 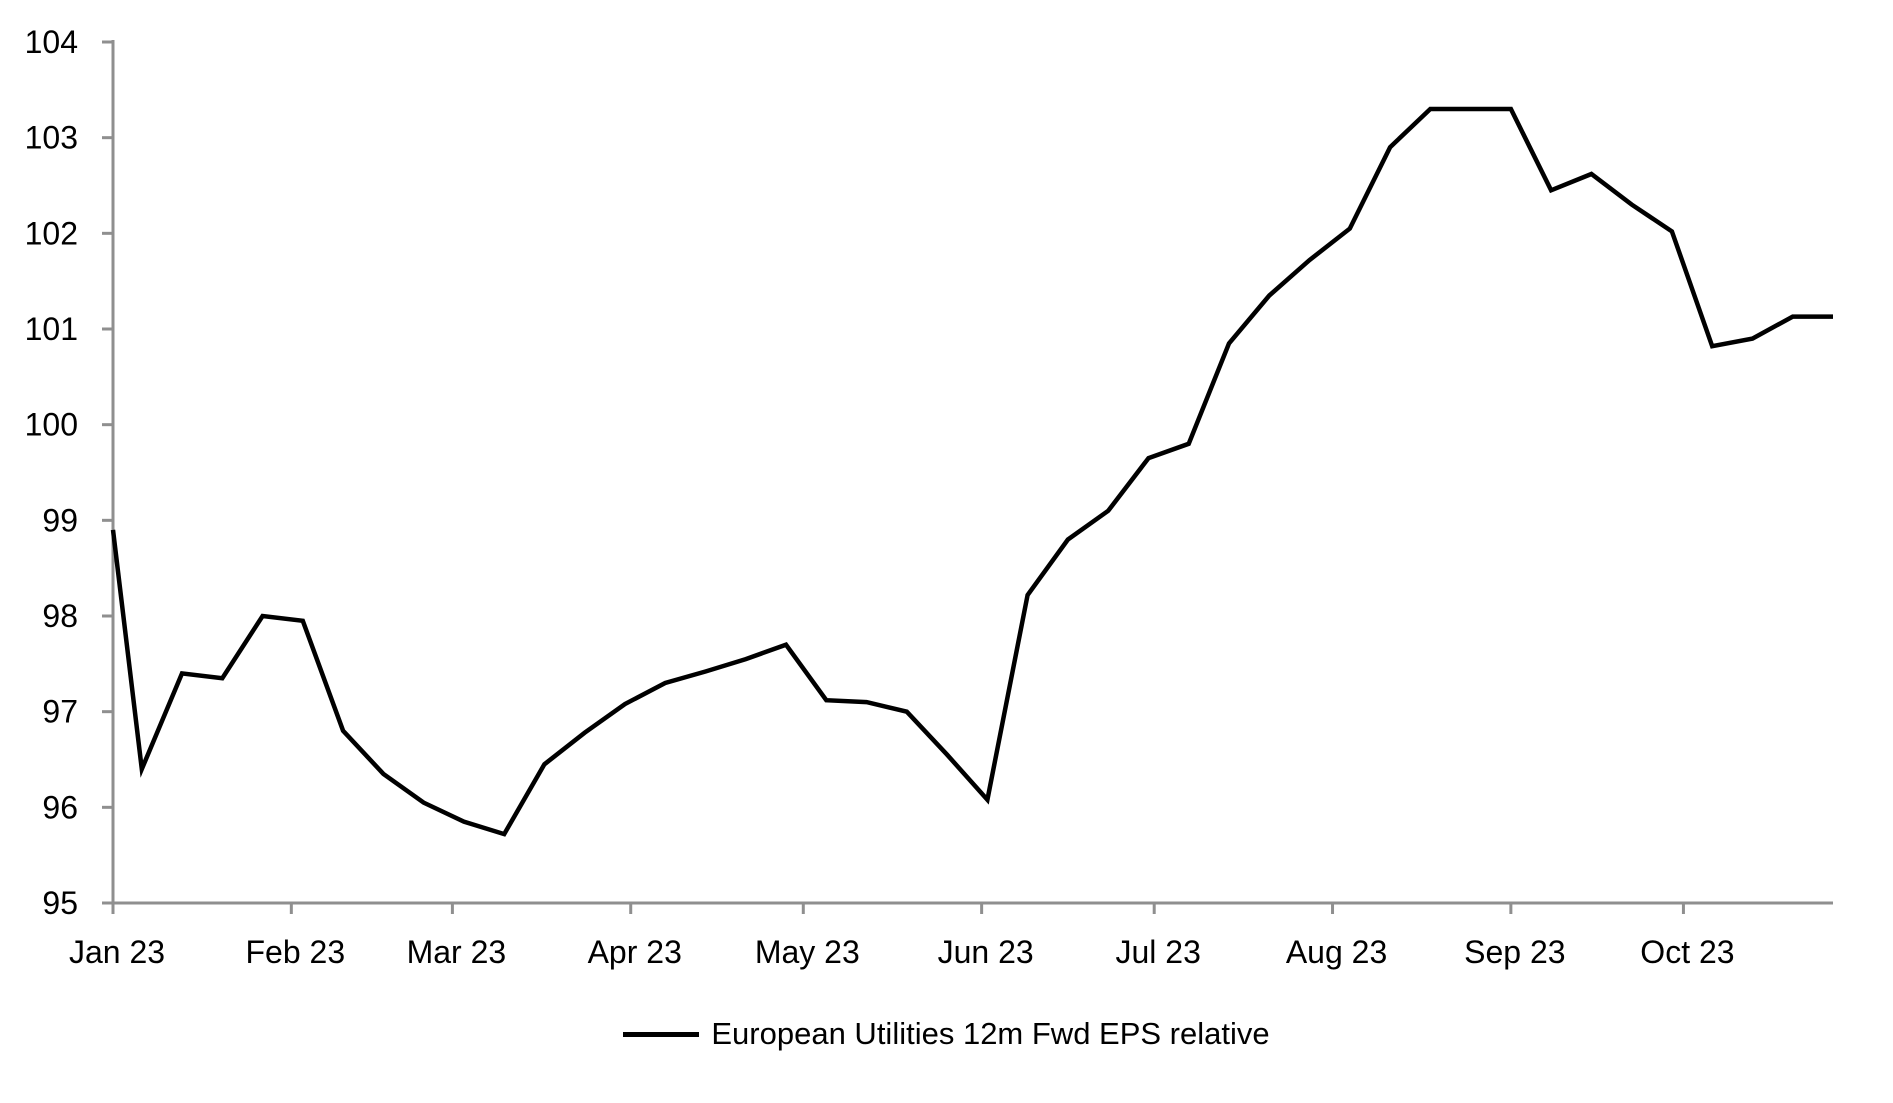 I want to click on y-tick-label: 97, so click(x=60, y=712).